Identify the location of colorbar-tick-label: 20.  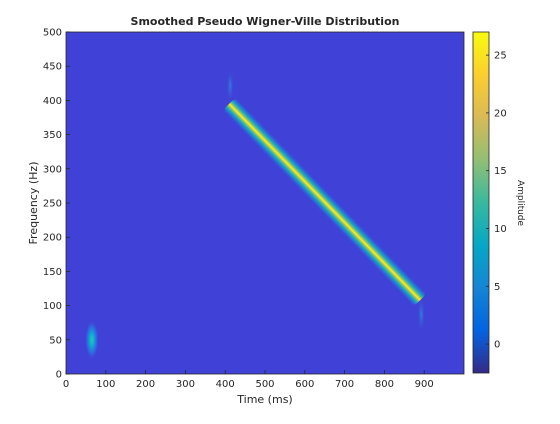
(500, 113).